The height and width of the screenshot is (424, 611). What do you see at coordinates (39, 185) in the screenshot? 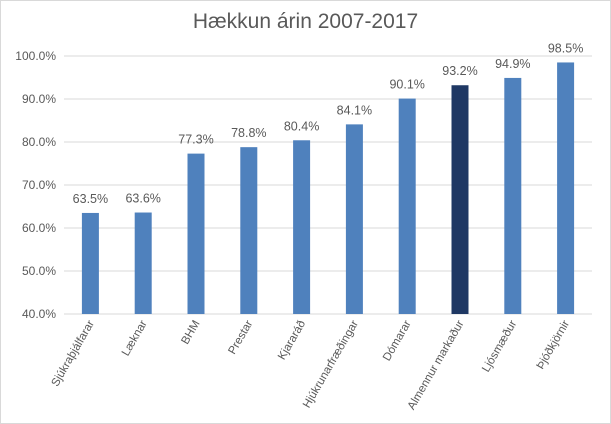
I see `y-tick-label: 70.0%` at bounding box center [39, 185].